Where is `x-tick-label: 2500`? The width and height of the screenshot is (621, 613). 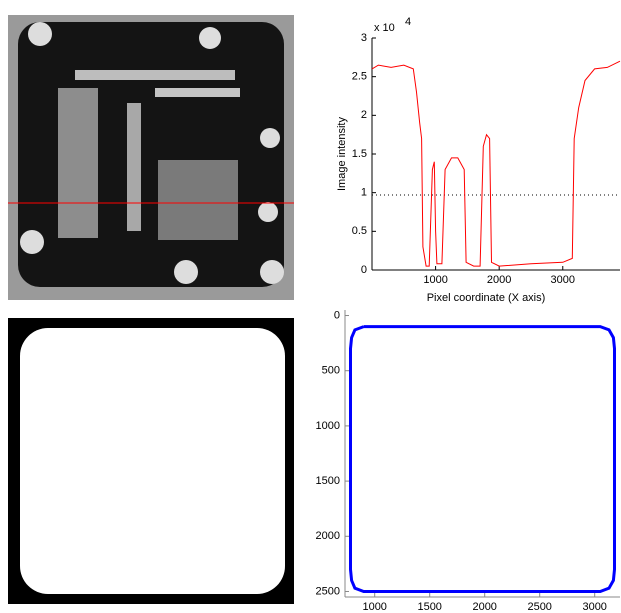 x-tick-label: 2500 is located at coordinates (539, 607).